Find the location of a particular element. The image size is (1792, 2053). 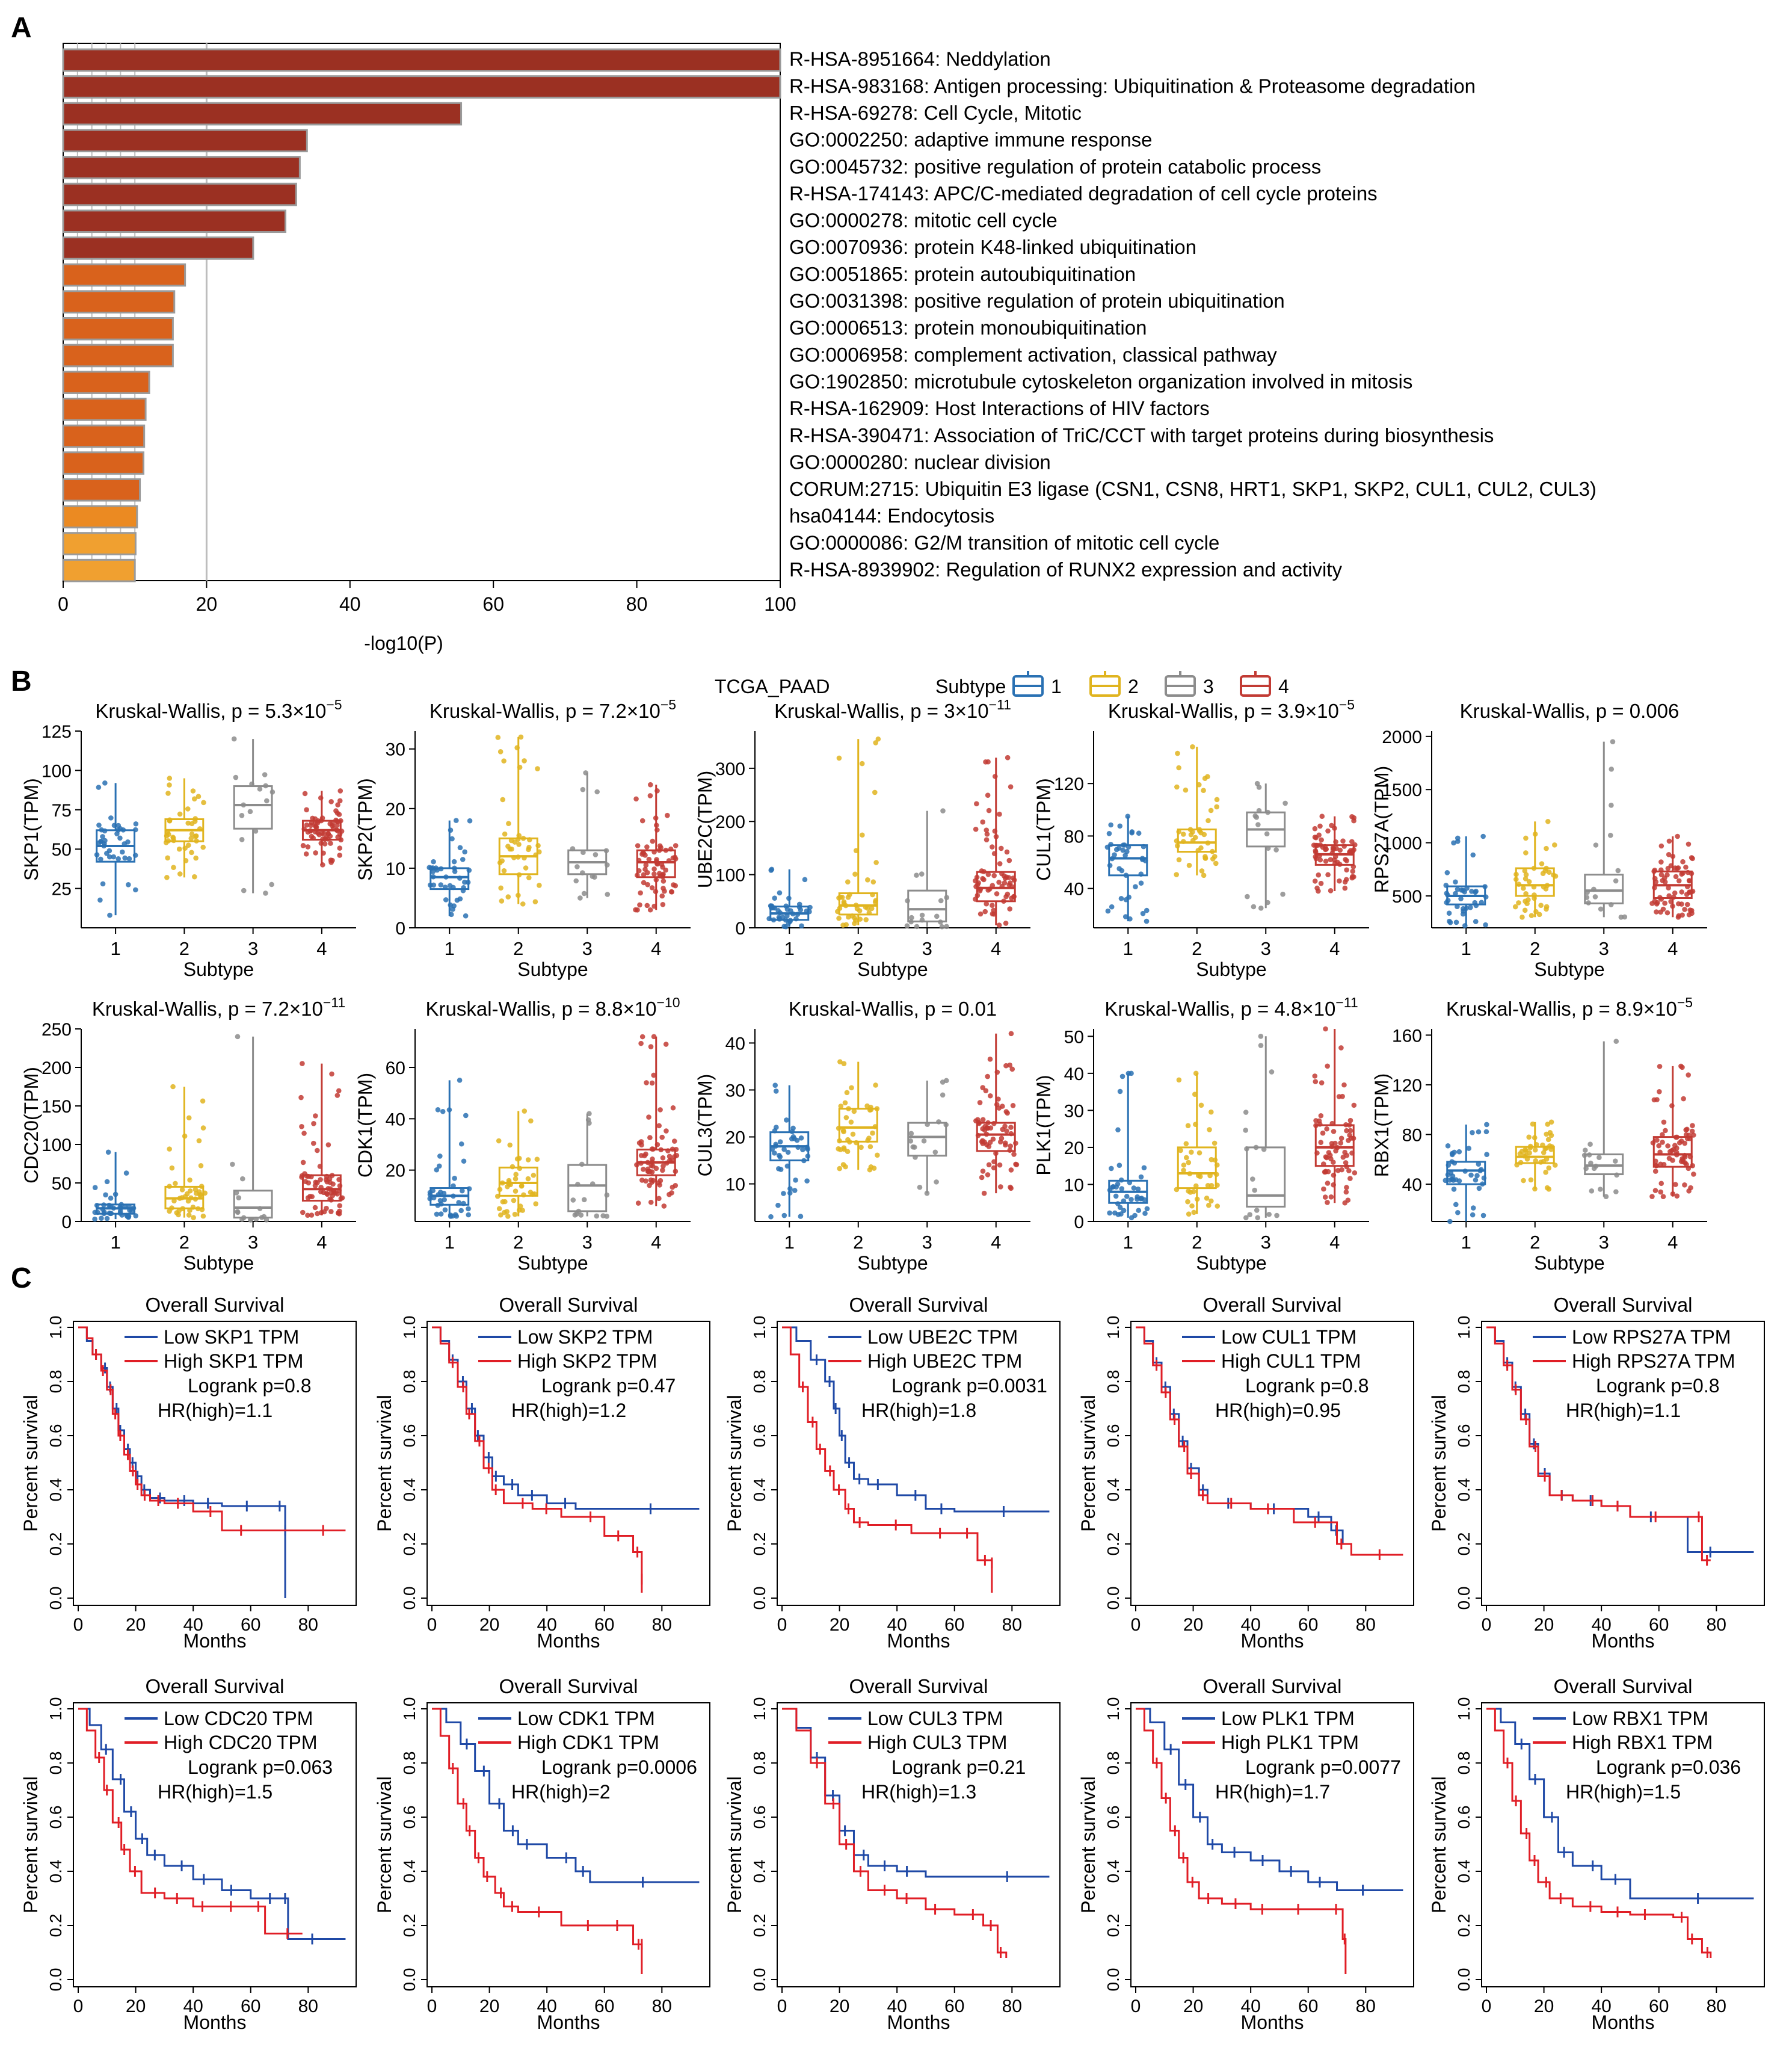

survival-y-tick-label: 1.0 is located at coordinates (1464, 1327).